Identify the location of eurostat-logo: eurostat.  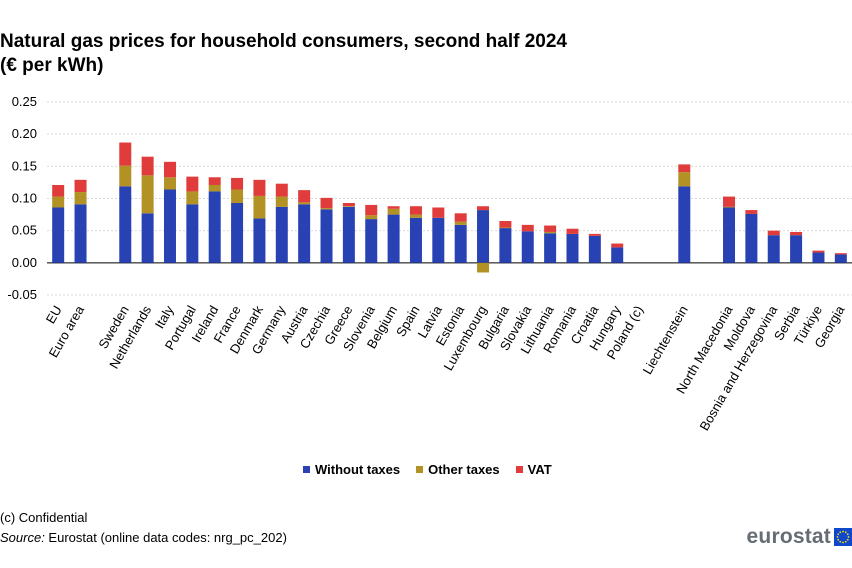
(799, 537).